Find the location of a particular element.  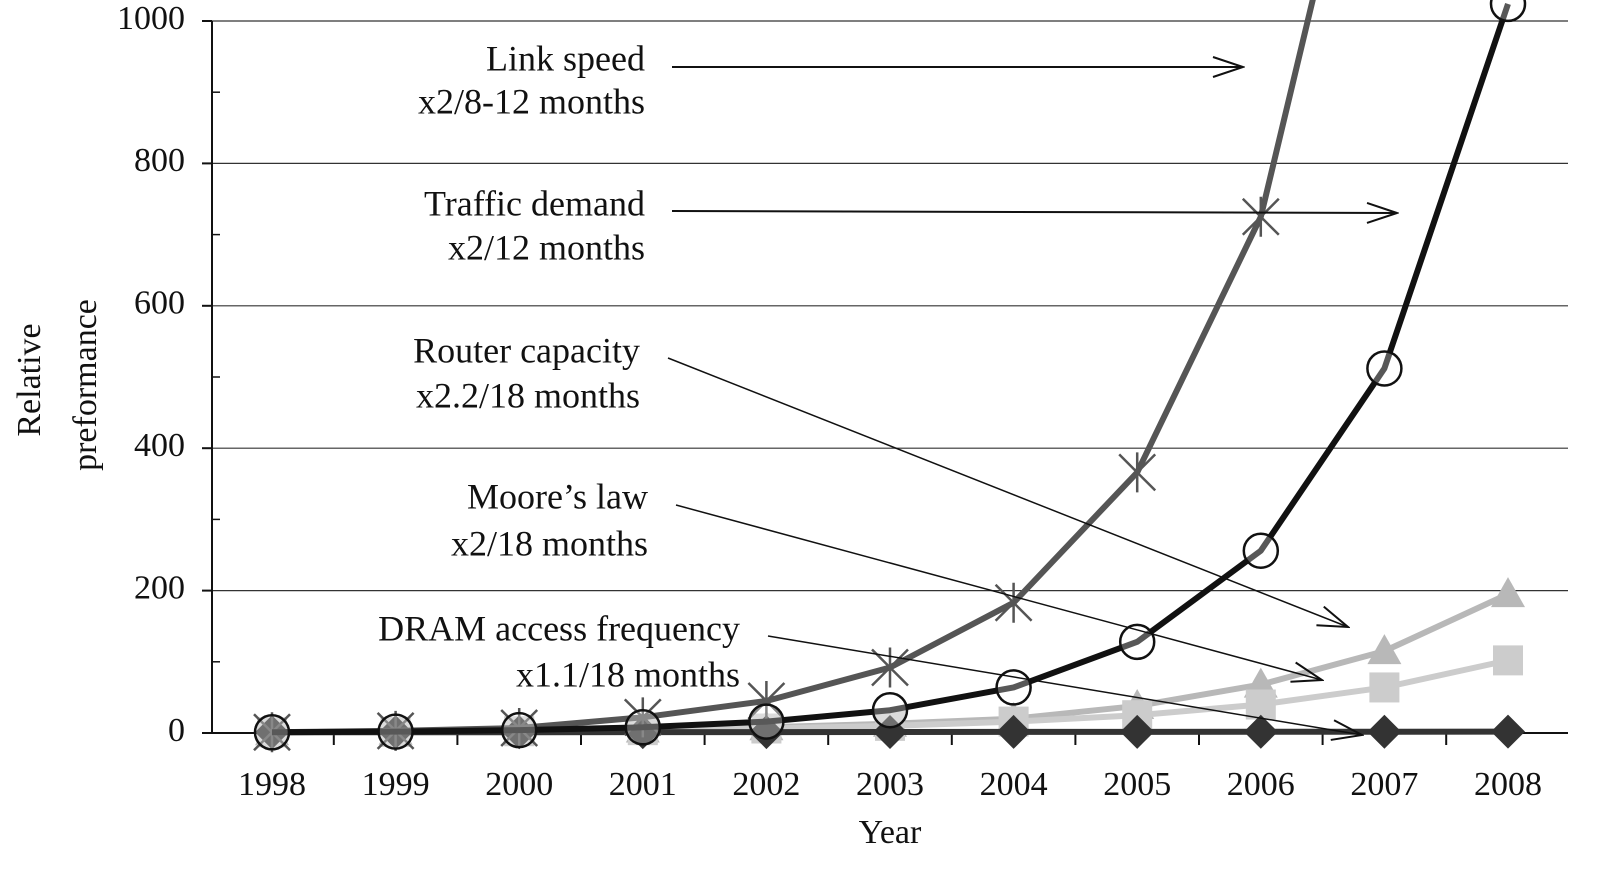

annotation: x2/18 months is located at coordinates (549, 543).